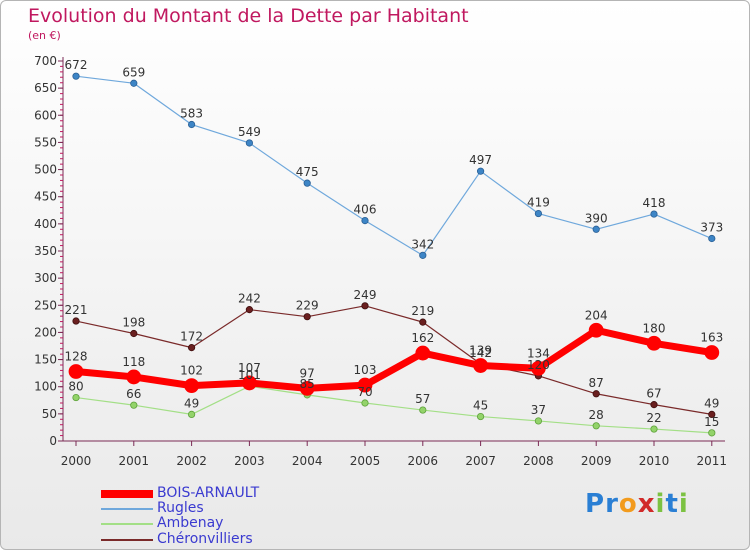 Image resolution: width=750 pixels, height=550 pixels. I want to click on legend-label: BOIS-ARNAULT, so click(208, 493).